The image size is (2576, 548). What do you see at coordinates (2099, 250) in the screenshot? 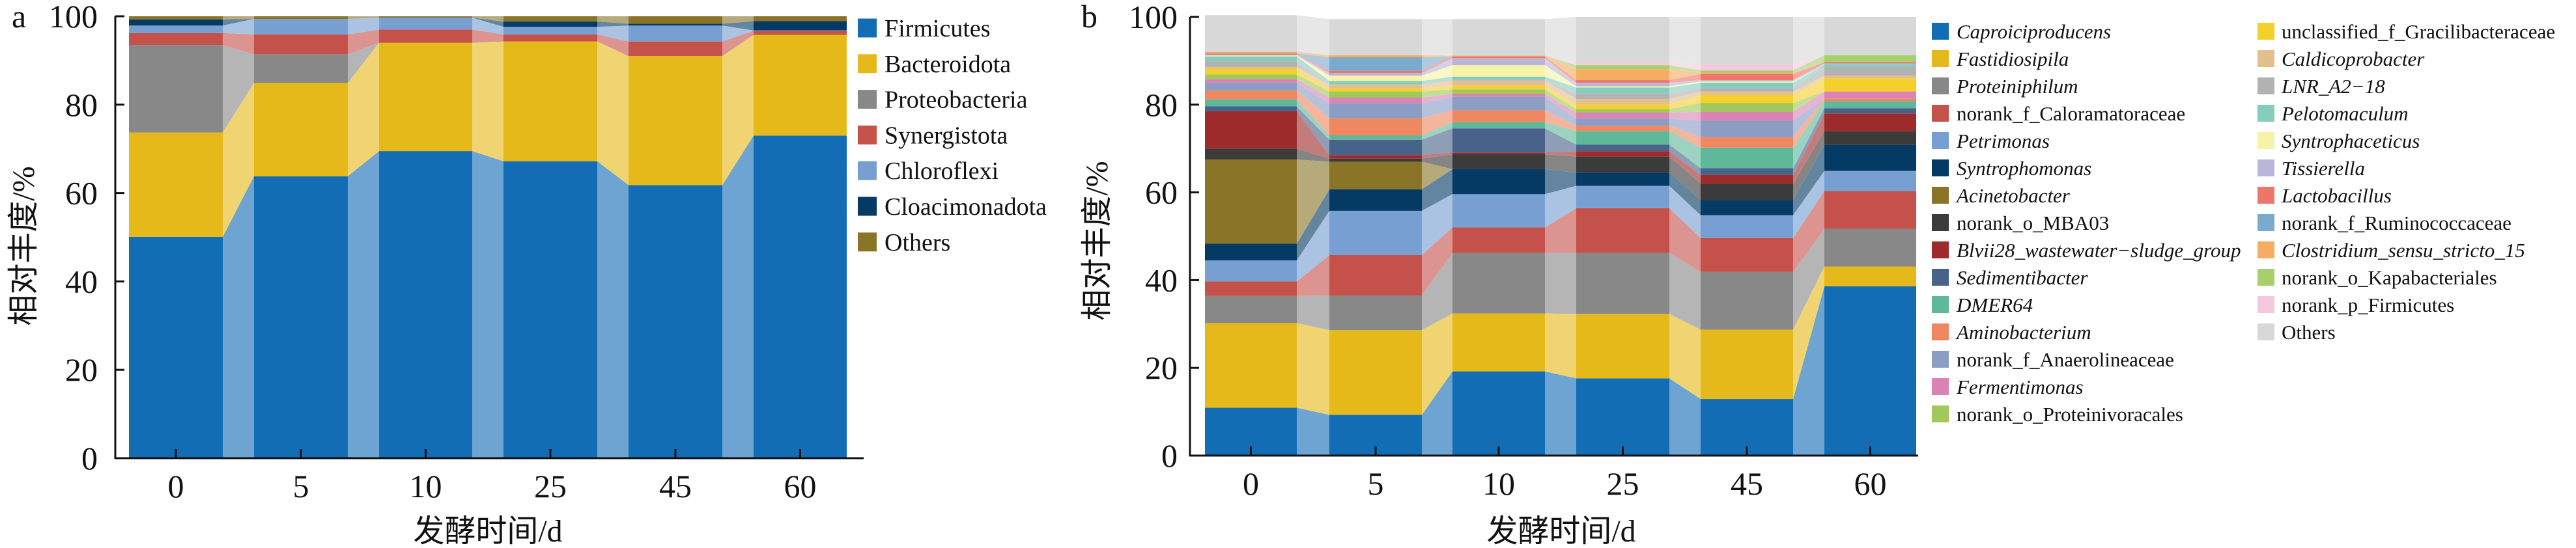
I see `legend-label: Blvii28_wastewater−sludge_group` at bounding box center [2099, 250].